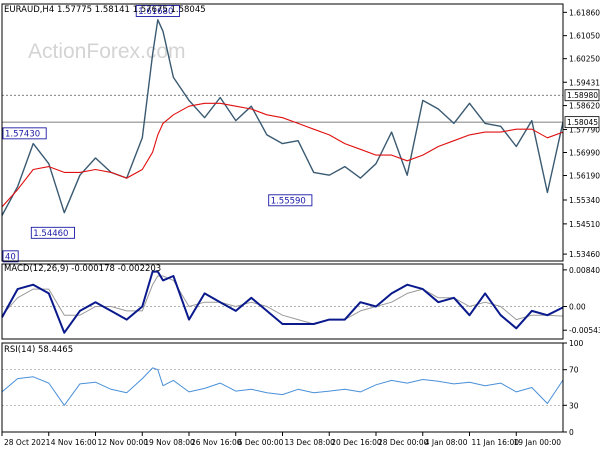 The height and width of the screenshot is (450, 600). What do you see at coordinates (38, 350) in the screenshot?
I see `rsi-header: RSI(14) 58.4465` at bounding box center [38, 350].